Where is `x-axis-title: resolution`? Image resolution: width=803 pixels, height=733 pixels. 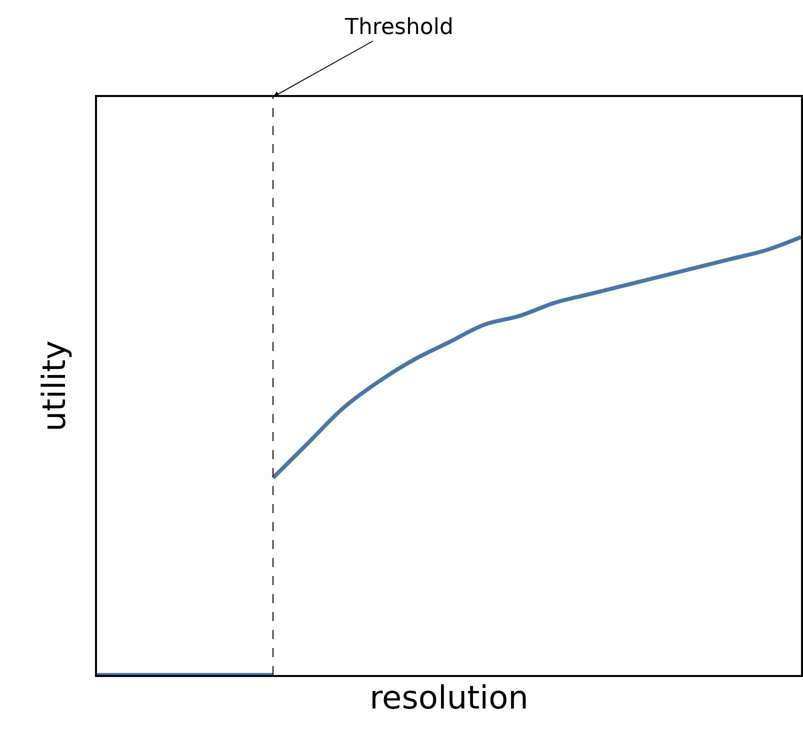
x-axis-title: resolution is located at coordinates (449, 697).